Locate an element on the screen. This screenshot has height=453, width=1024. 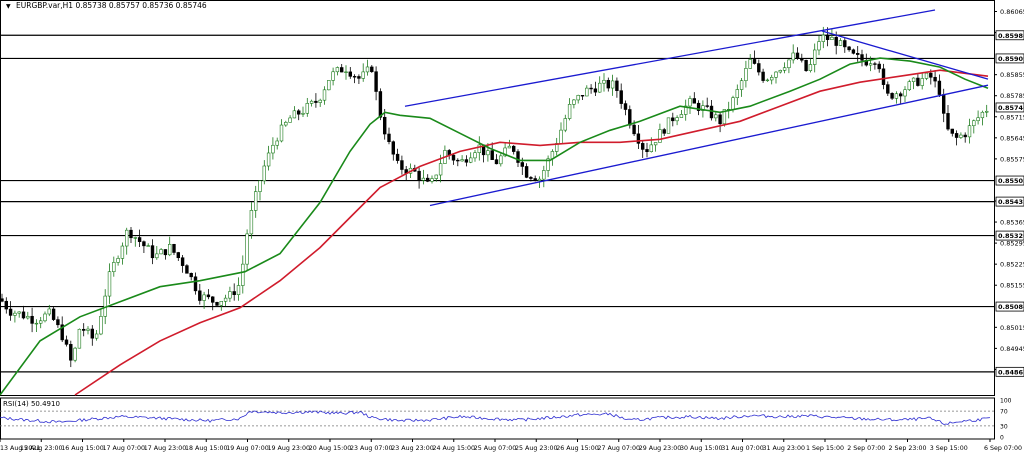
trendline is located at coordinates (709, 145).